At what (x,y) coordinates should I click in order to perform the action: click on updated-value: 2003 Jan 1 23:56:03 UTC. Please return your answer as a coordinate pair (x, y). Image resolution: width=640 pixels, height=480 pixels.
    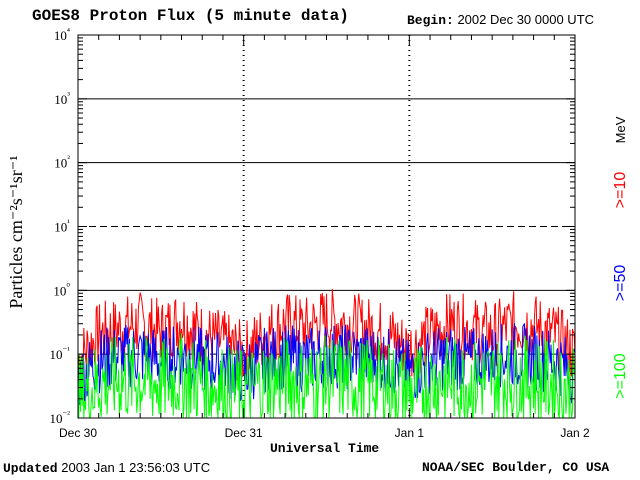
    Looking at the image, I should click on (136, 467).